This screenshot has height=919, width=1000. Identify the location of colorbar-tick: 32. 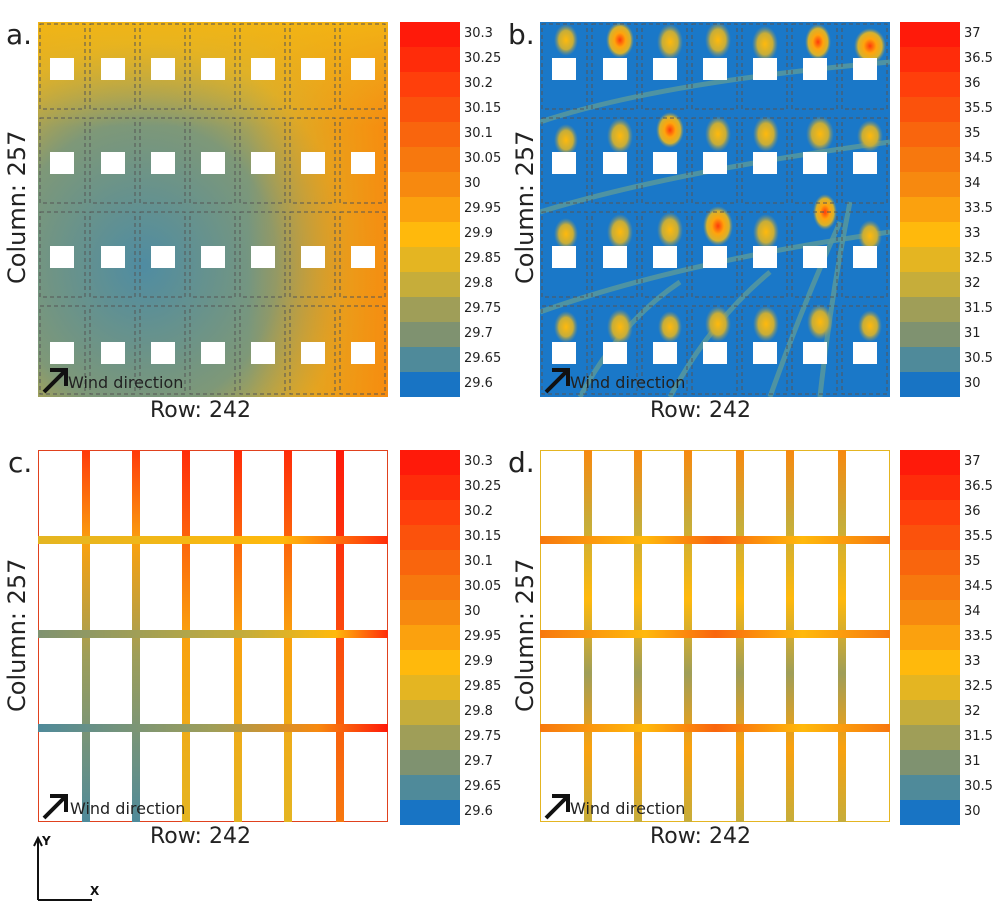
(972, 711).